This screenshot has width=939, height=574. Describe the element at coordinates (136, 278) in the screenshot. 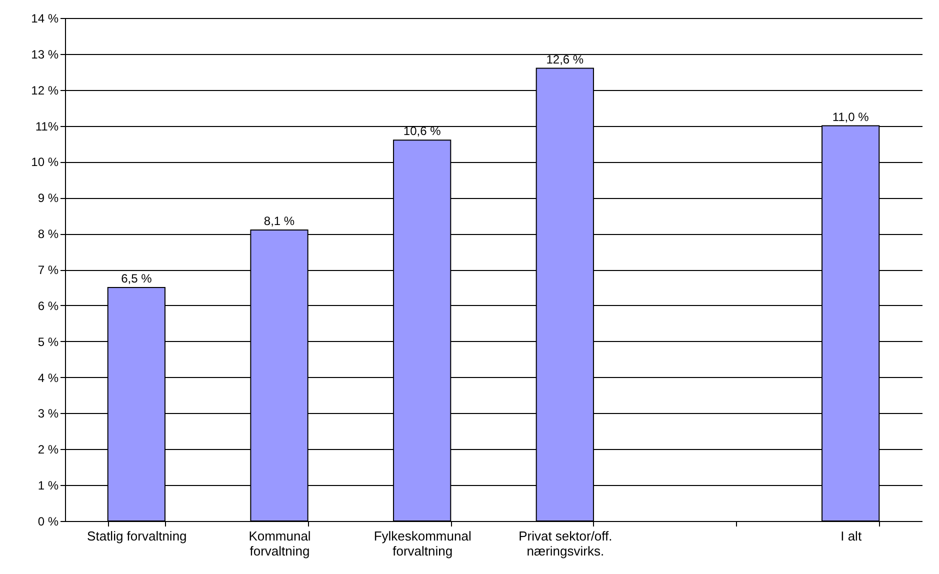

I see `data-label: 6,5 %` at that location.